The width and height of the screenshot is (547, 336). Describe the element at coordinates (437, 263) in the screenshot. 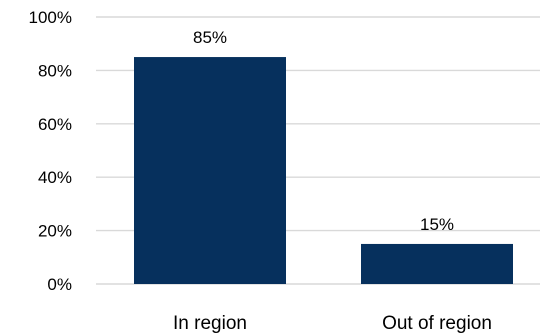

I see `bar` at that location.